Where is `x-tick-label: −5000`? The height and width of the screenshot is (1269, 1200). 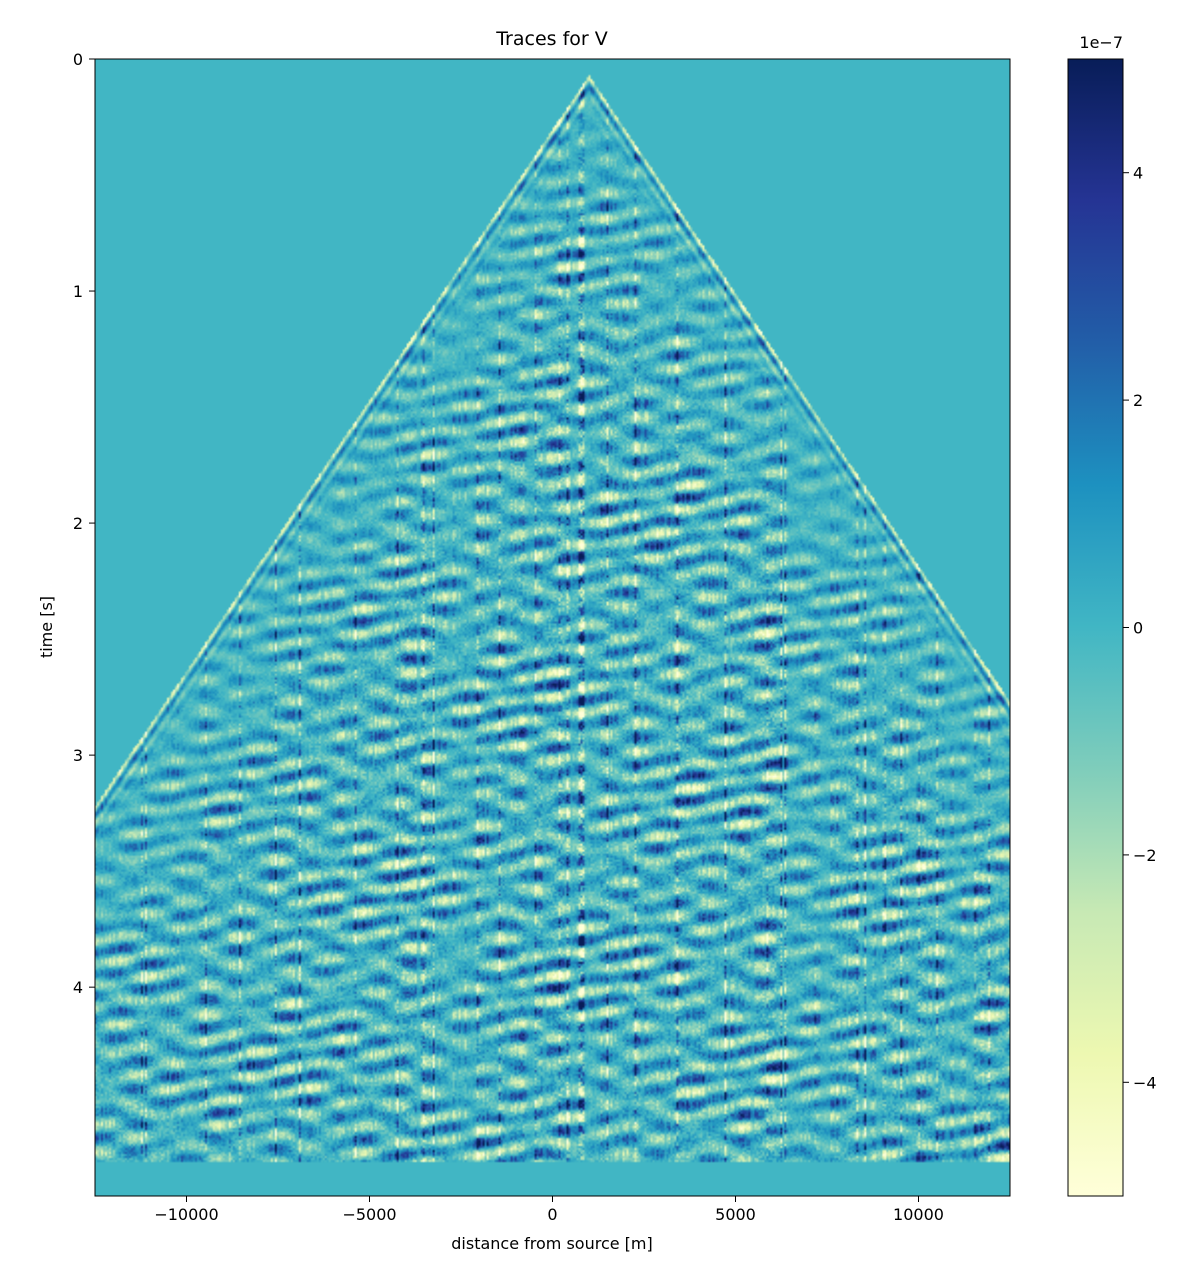 x-tick-label: −5000 is located at coordinates (369, 1214).